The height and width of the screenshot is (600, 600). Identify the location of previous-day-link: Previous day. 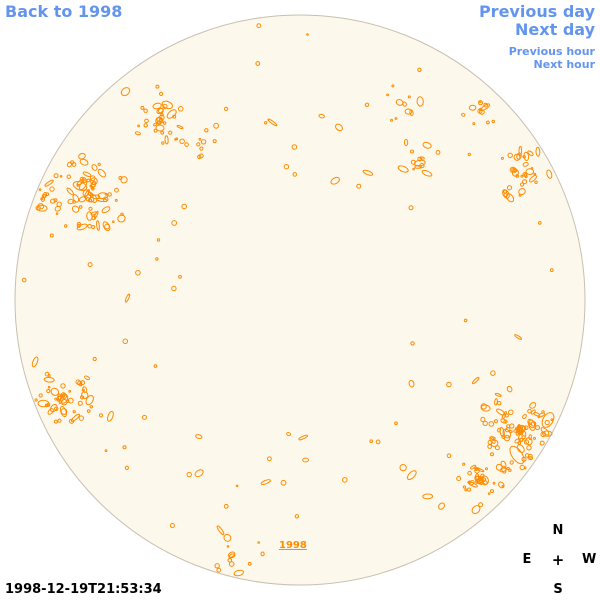
(536, 11).